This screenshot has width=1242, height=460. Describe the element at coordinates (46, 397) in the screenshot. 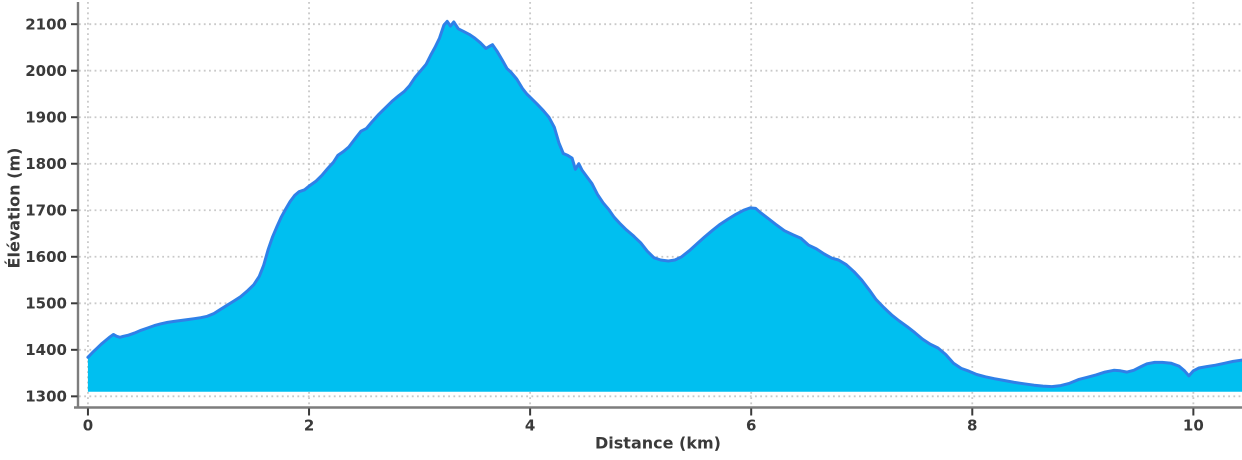

I see `y-tick-label: 1300` at that location.